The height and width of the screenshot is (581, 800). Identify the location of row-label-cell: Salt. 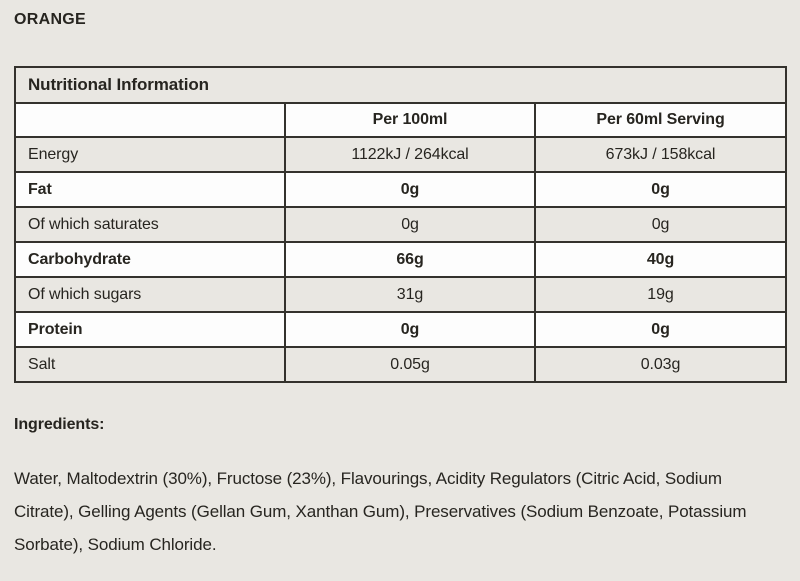
(150, 364).